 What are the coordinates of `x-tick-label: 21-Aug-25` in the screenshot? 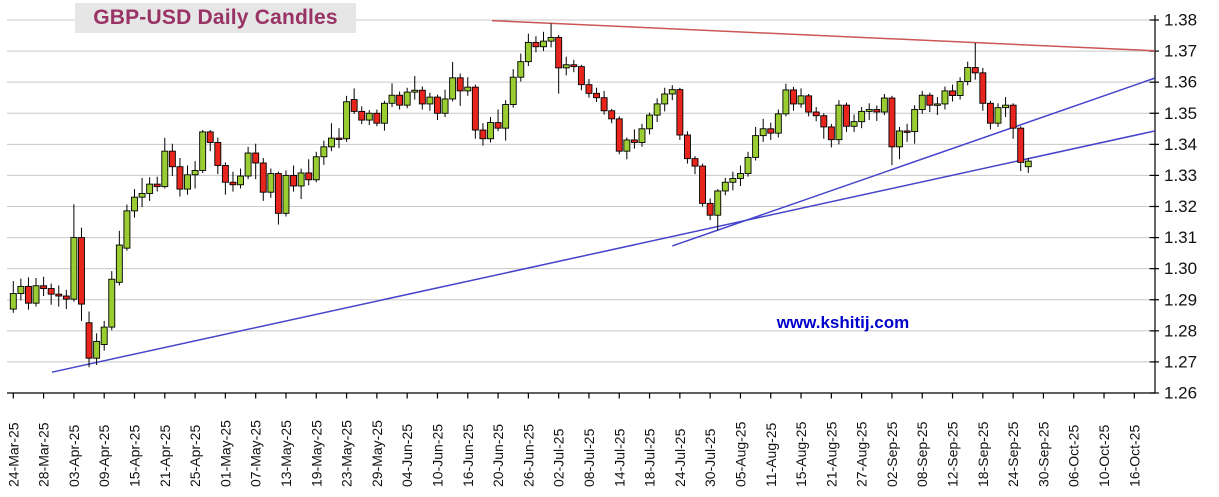 It's located at (831, 454).